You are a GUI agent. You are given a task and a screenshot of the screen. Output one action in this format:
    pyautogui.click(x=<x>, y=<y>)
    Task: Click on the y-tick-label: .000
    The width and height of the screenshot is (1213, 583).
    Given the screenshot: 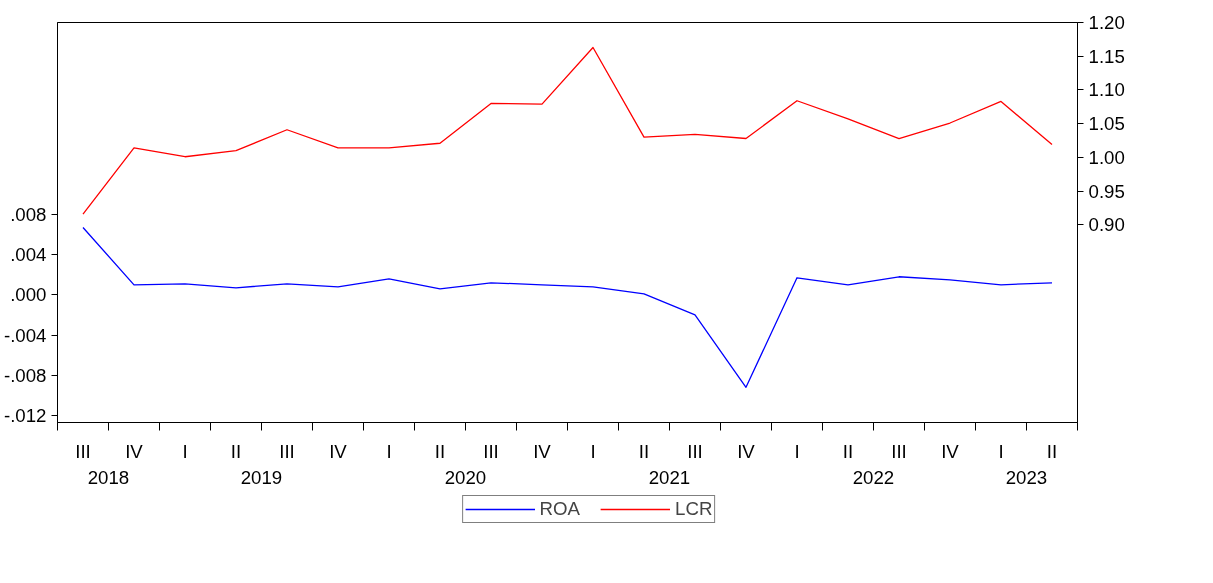 What is the action you would take?
    pyautogui.click(x=28, y=295)
    